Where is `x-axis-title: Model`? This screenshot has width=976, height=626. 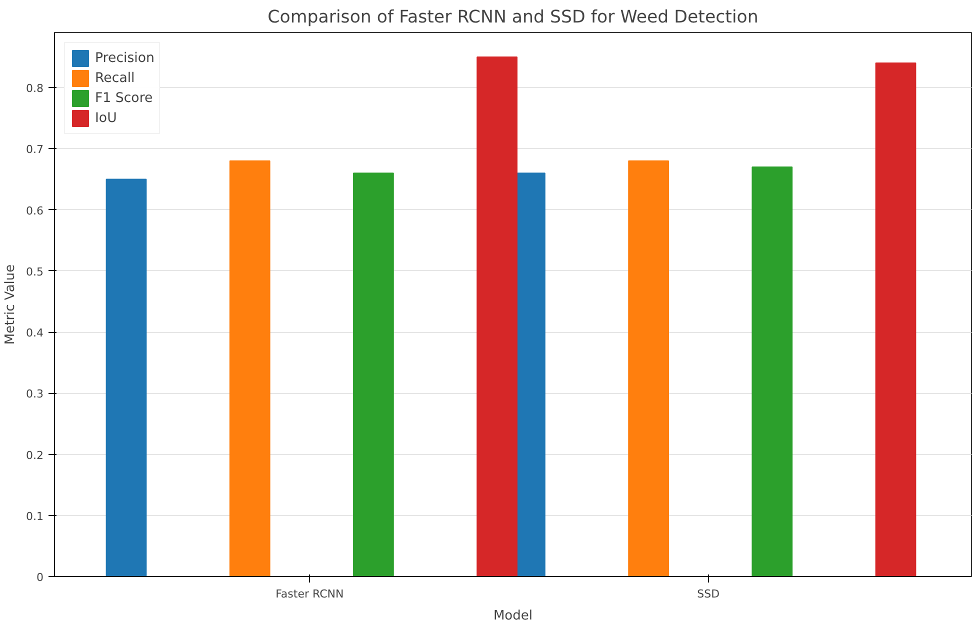 x-axis-title: Model is located at coordinates (513, 616).